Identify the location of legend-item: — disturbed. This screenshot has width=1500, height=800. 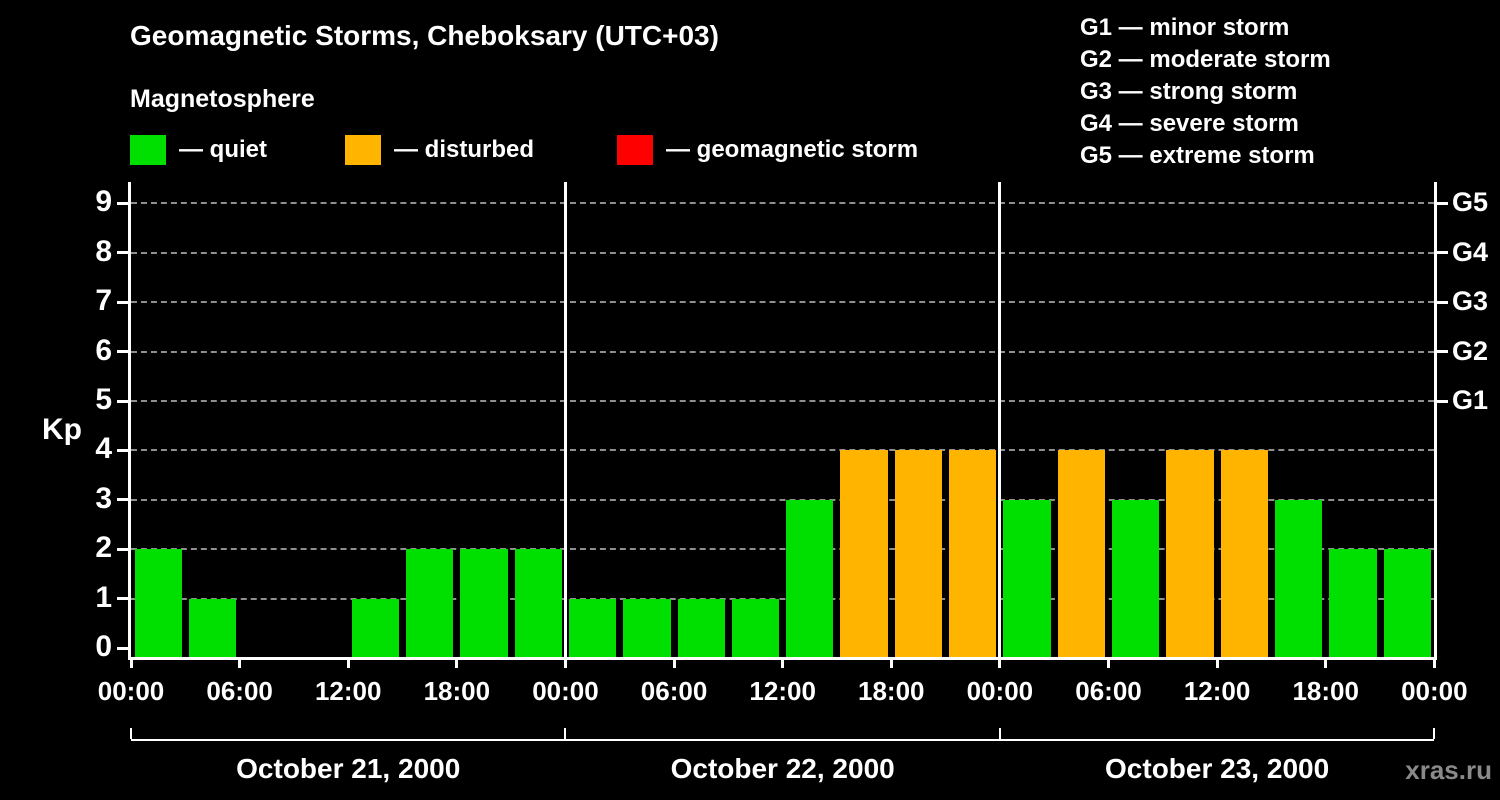
(439, 150).